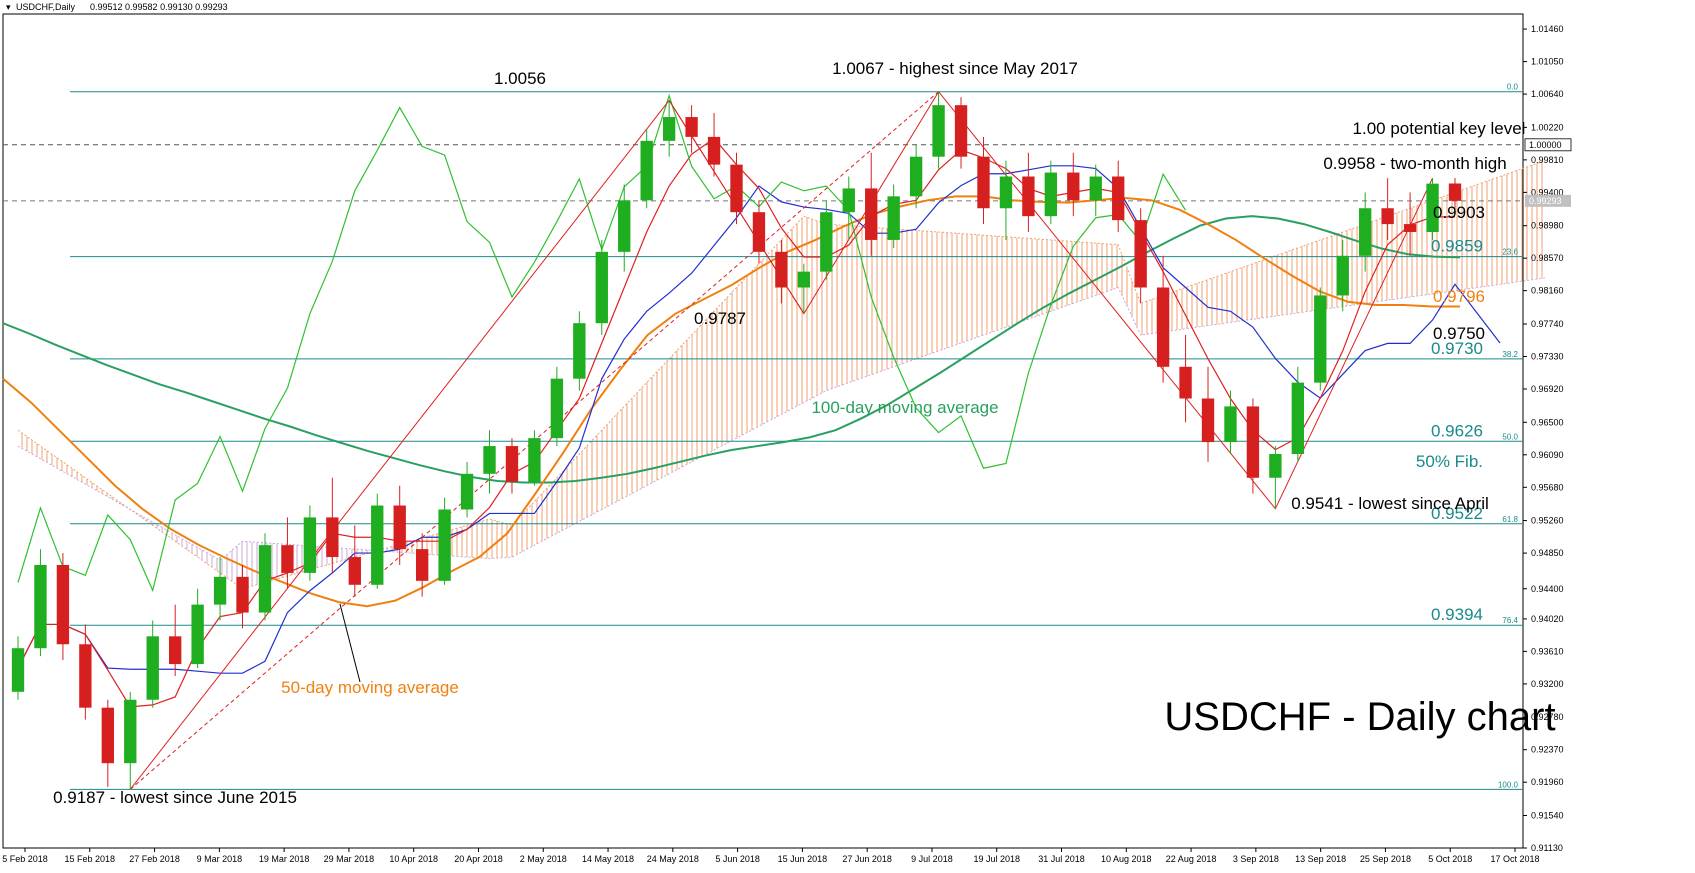 The width and height of the screenshot is (1695, 873). What do you see at coordinates (1547, 717) in the screenshot?
I see `y-tick-label: 0.92780` at bounding box center [1547, 717].